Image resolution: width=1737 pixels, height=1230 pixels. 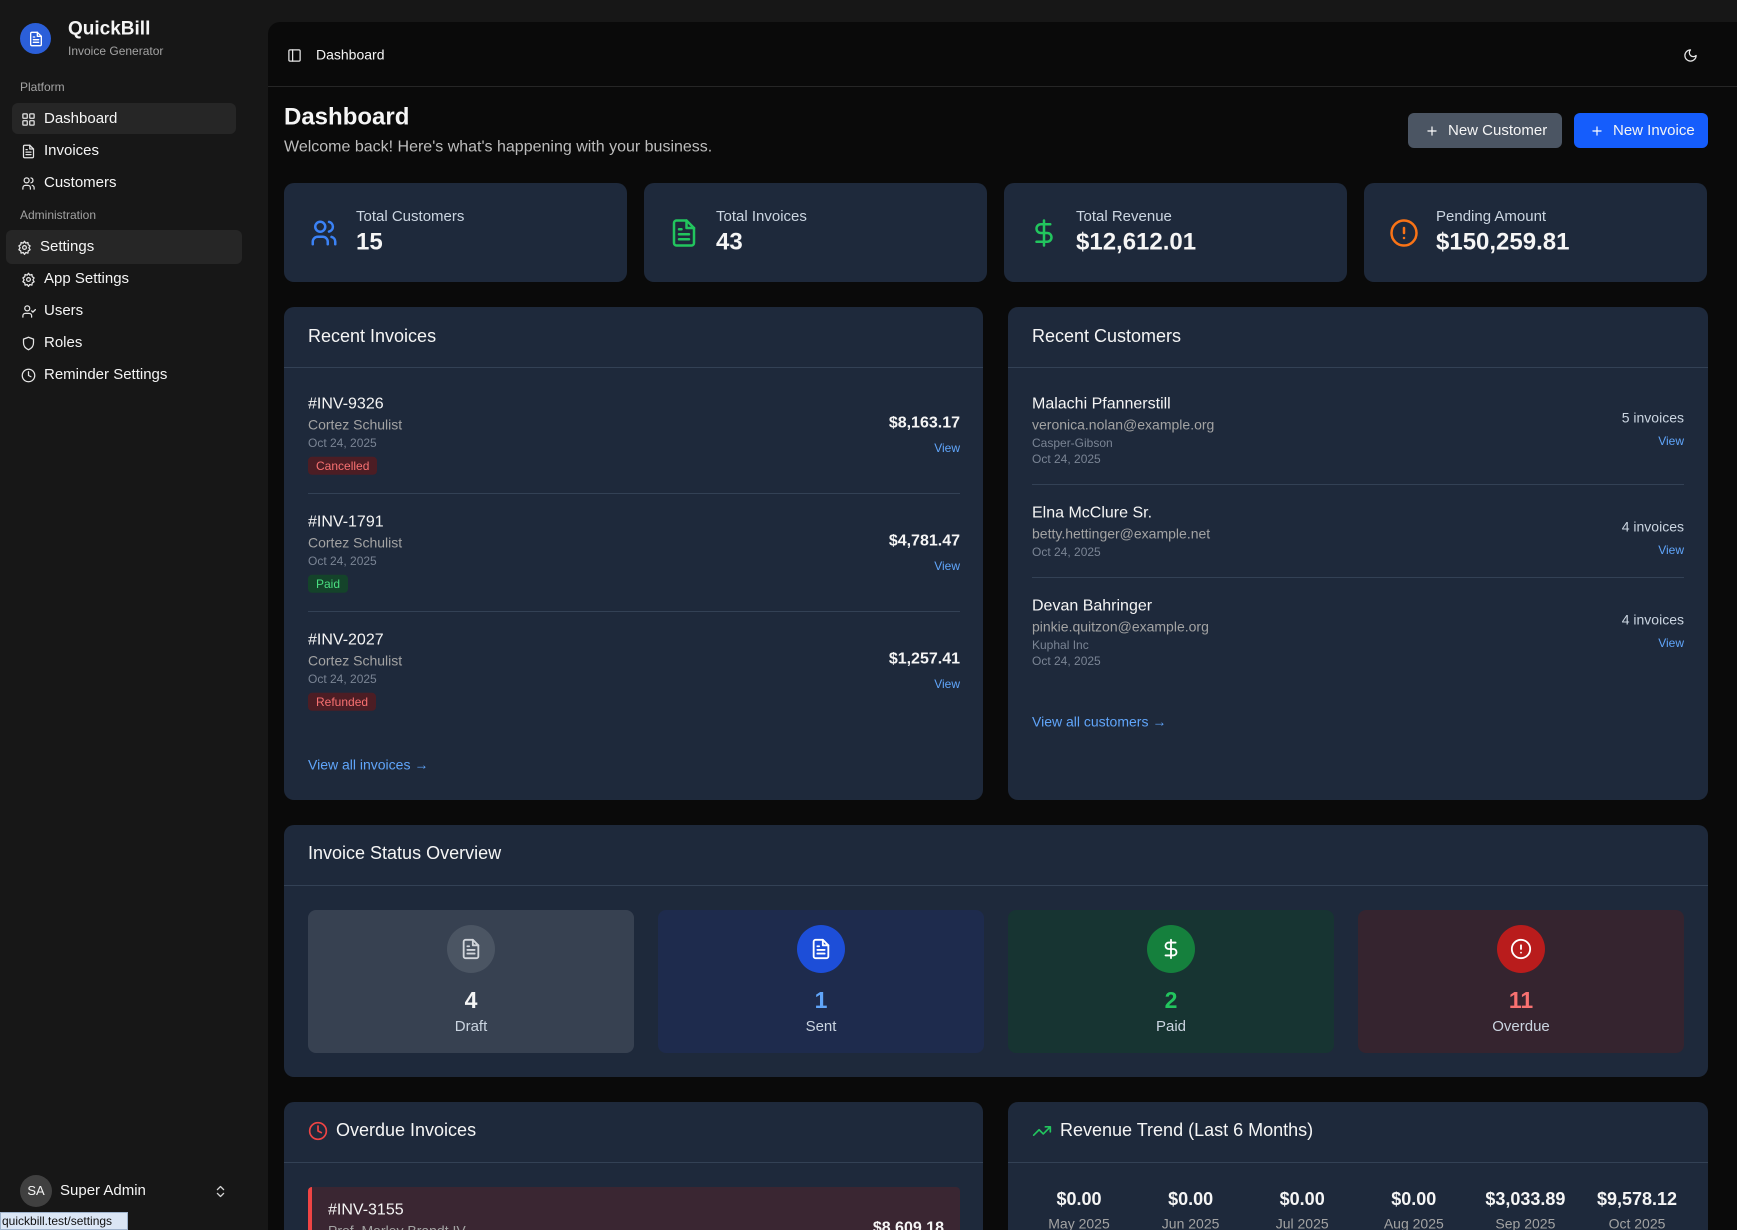 What do you see at coordinates (106, 374) in the screenshot?
I see `nav-item: Reminder Settings` at bounding box center [106, 374].